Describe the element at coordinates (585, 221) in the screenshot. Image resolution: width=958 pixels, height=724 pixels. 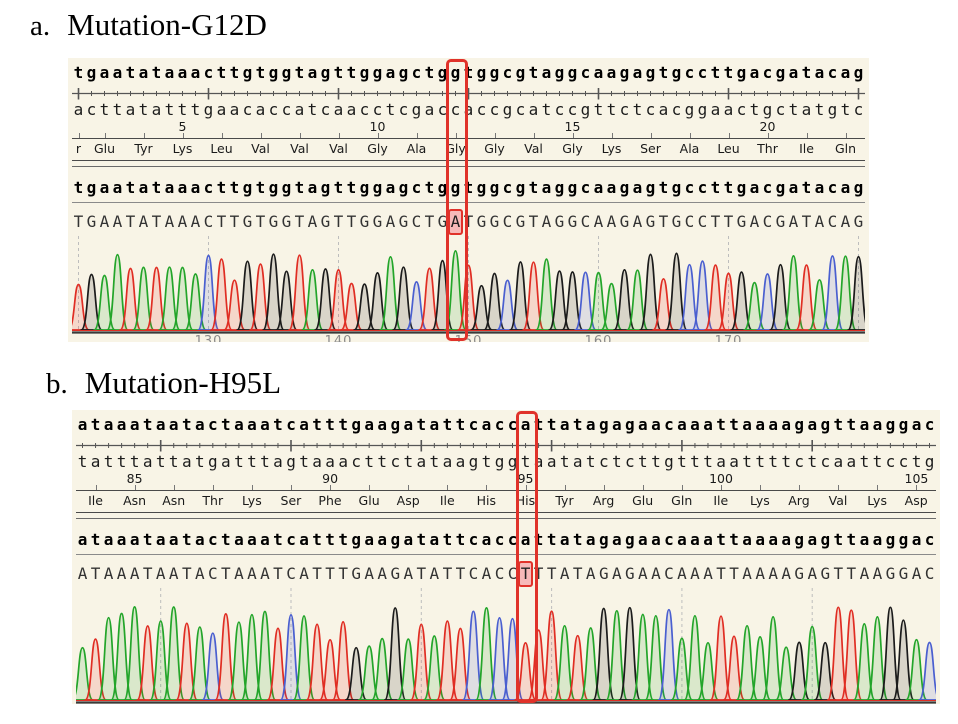
I see `base-cell: C` at that location.